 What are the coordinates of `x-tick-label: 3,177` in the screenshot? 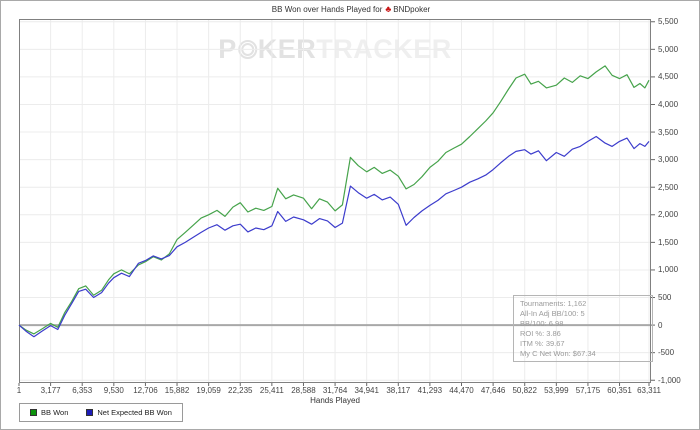 It's located at (50, 390).